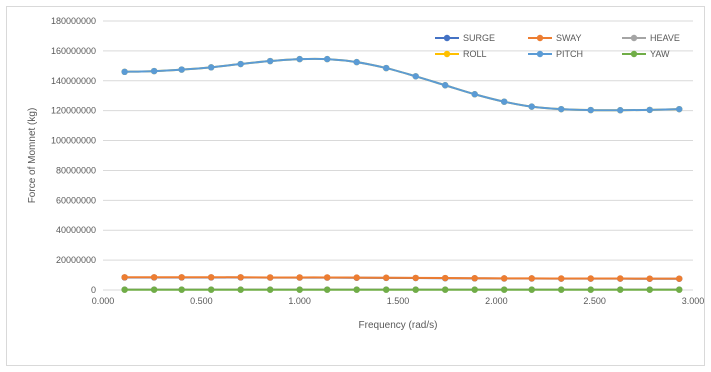 This screenshot has width=711, height=372. Describe the element at coordinates (402, 289) in the screenshot. I see `series-yaw` at that location.